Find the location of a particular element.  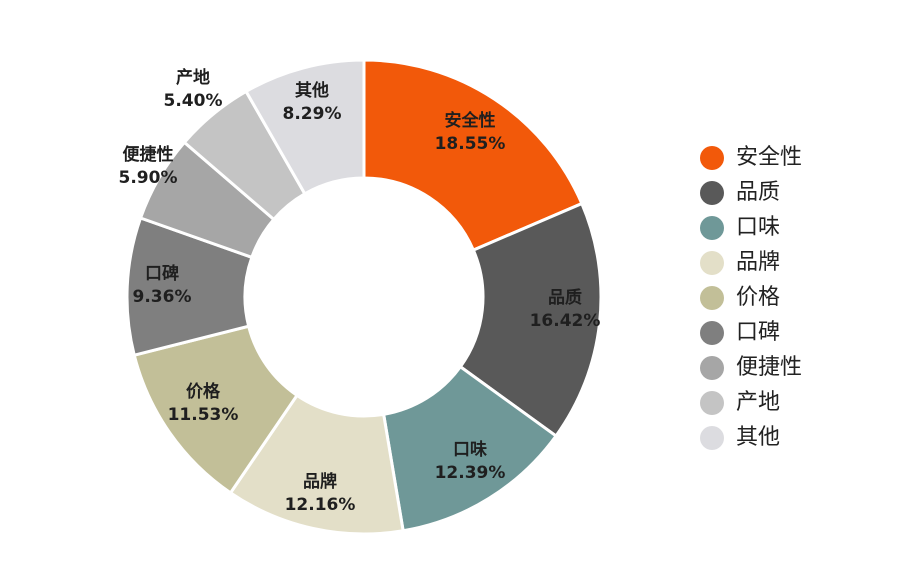

slice-label-5: 价格 is located at coordinates (203, 391).